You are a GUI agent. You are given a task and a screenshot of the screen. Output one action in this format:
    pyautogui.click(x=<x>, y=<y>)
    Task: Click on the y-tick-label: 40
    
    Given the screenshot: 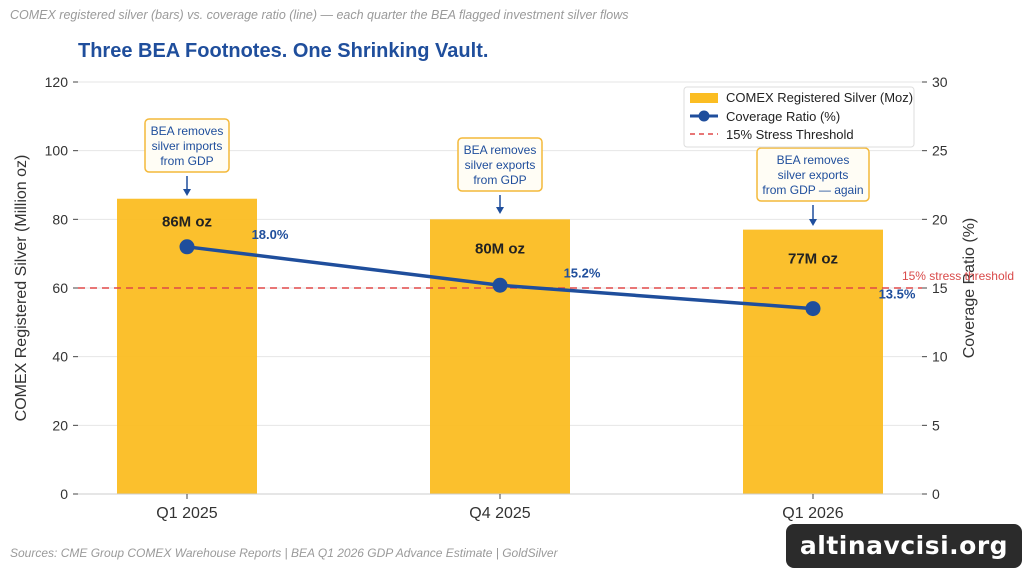 What is the action you would take?
    pyautogui.click(x=60, y=357)
    